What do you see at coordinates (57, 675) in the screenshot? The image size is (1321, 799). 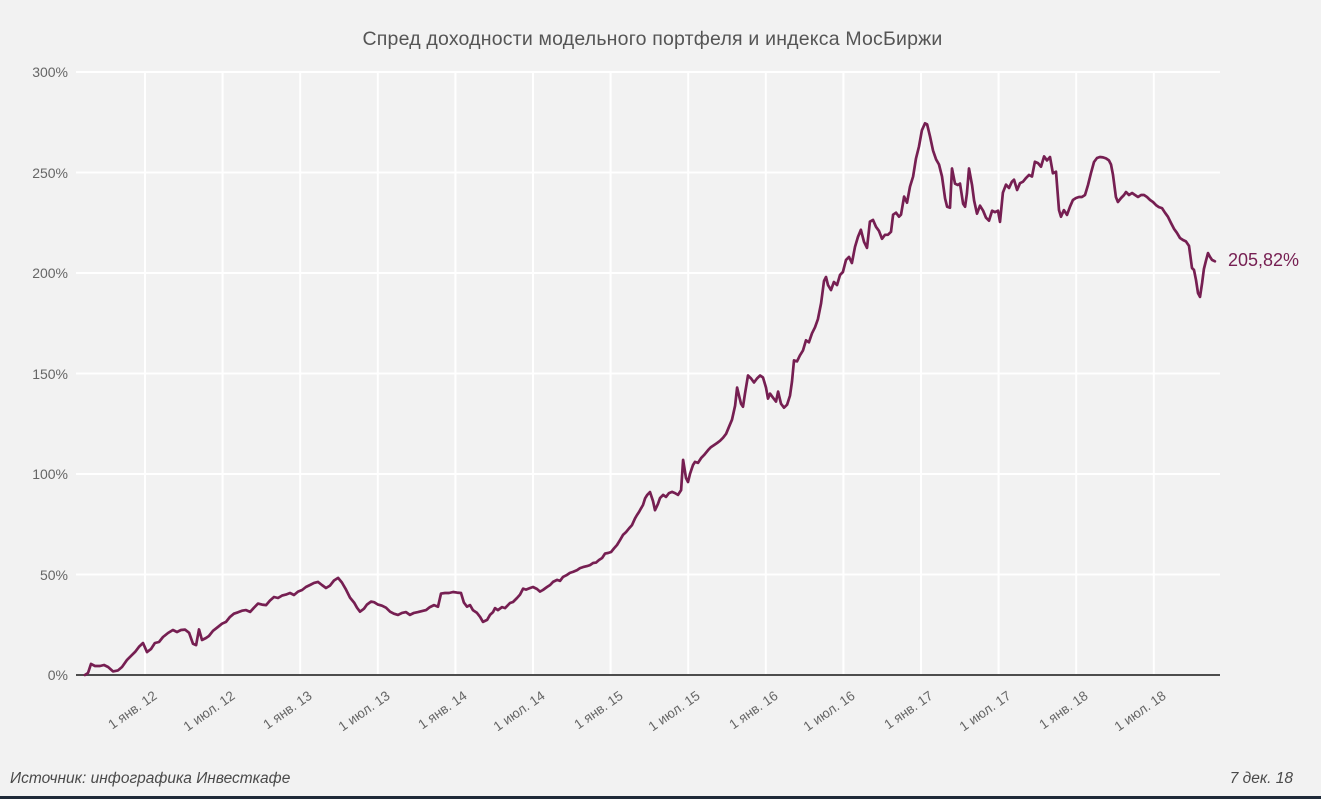 I see `y-tick-label: 0%` at bounding box center [57, 675].